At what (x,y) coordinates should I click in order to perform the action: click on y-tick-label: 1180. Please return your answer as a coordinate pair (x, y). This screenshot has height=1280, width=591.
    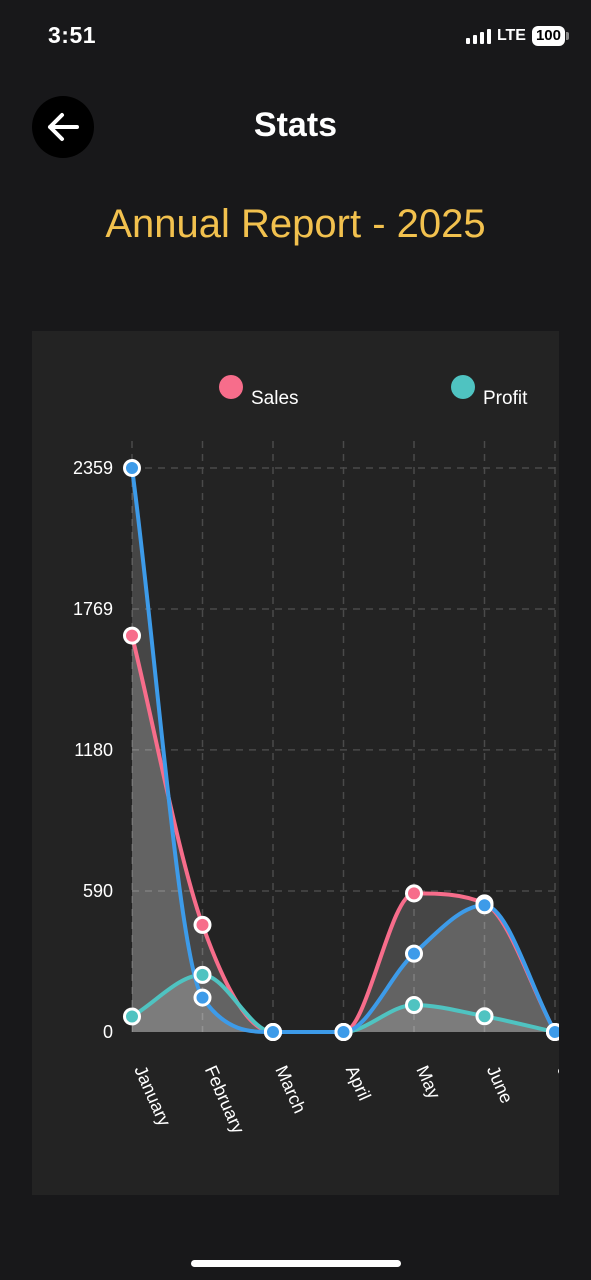
    Looking at the image, I should click on (93, 750).